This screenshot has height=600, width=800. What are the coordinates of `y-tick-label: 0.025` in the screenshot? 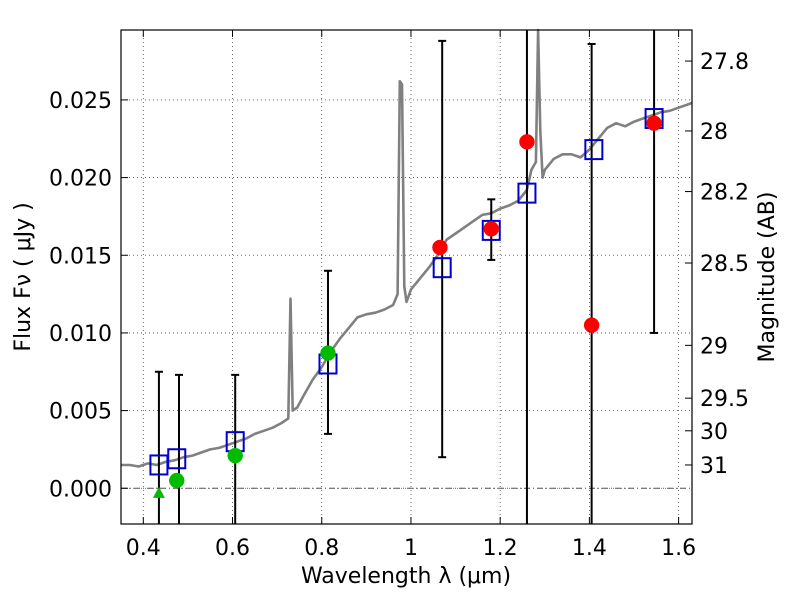 It's located at (80, 101).